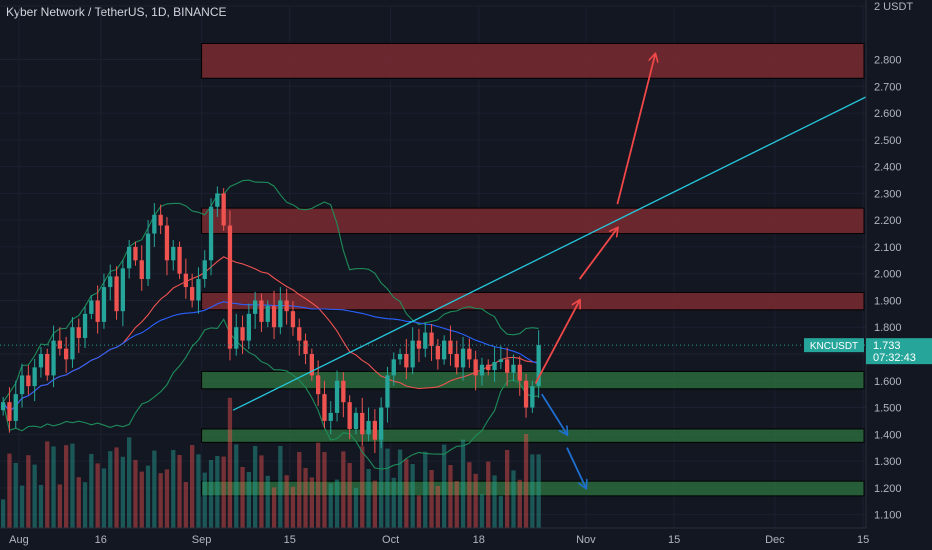 The image size is (932, 550). Describe the element at coordinates (533, 301) in the screenshot. I see `resistance-zone` at that location.